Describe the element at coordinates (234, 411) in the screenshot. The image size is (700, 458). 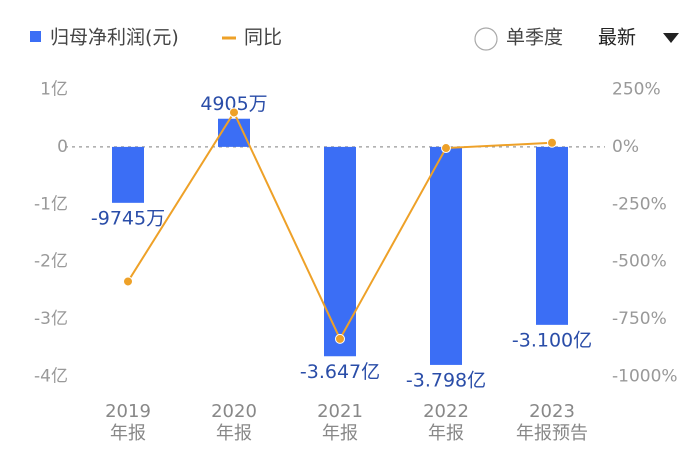
I see `x-tick-label: 2020` at that location.